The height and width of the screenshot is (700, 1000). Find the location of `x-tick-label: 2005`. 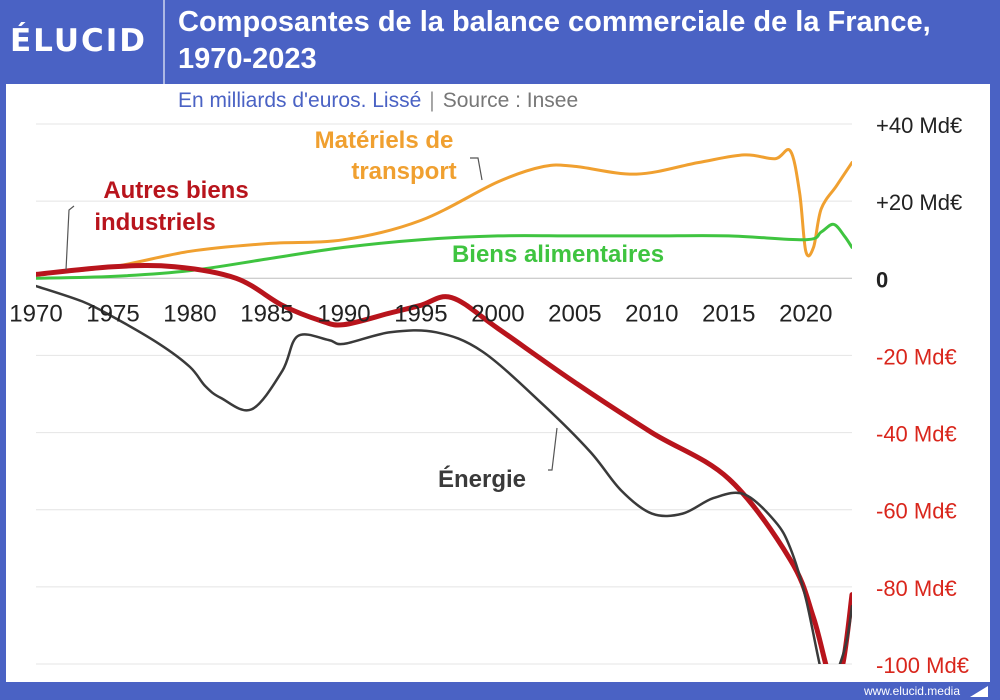

x-tick-label: 2005 is located at coordinates (574, 313).